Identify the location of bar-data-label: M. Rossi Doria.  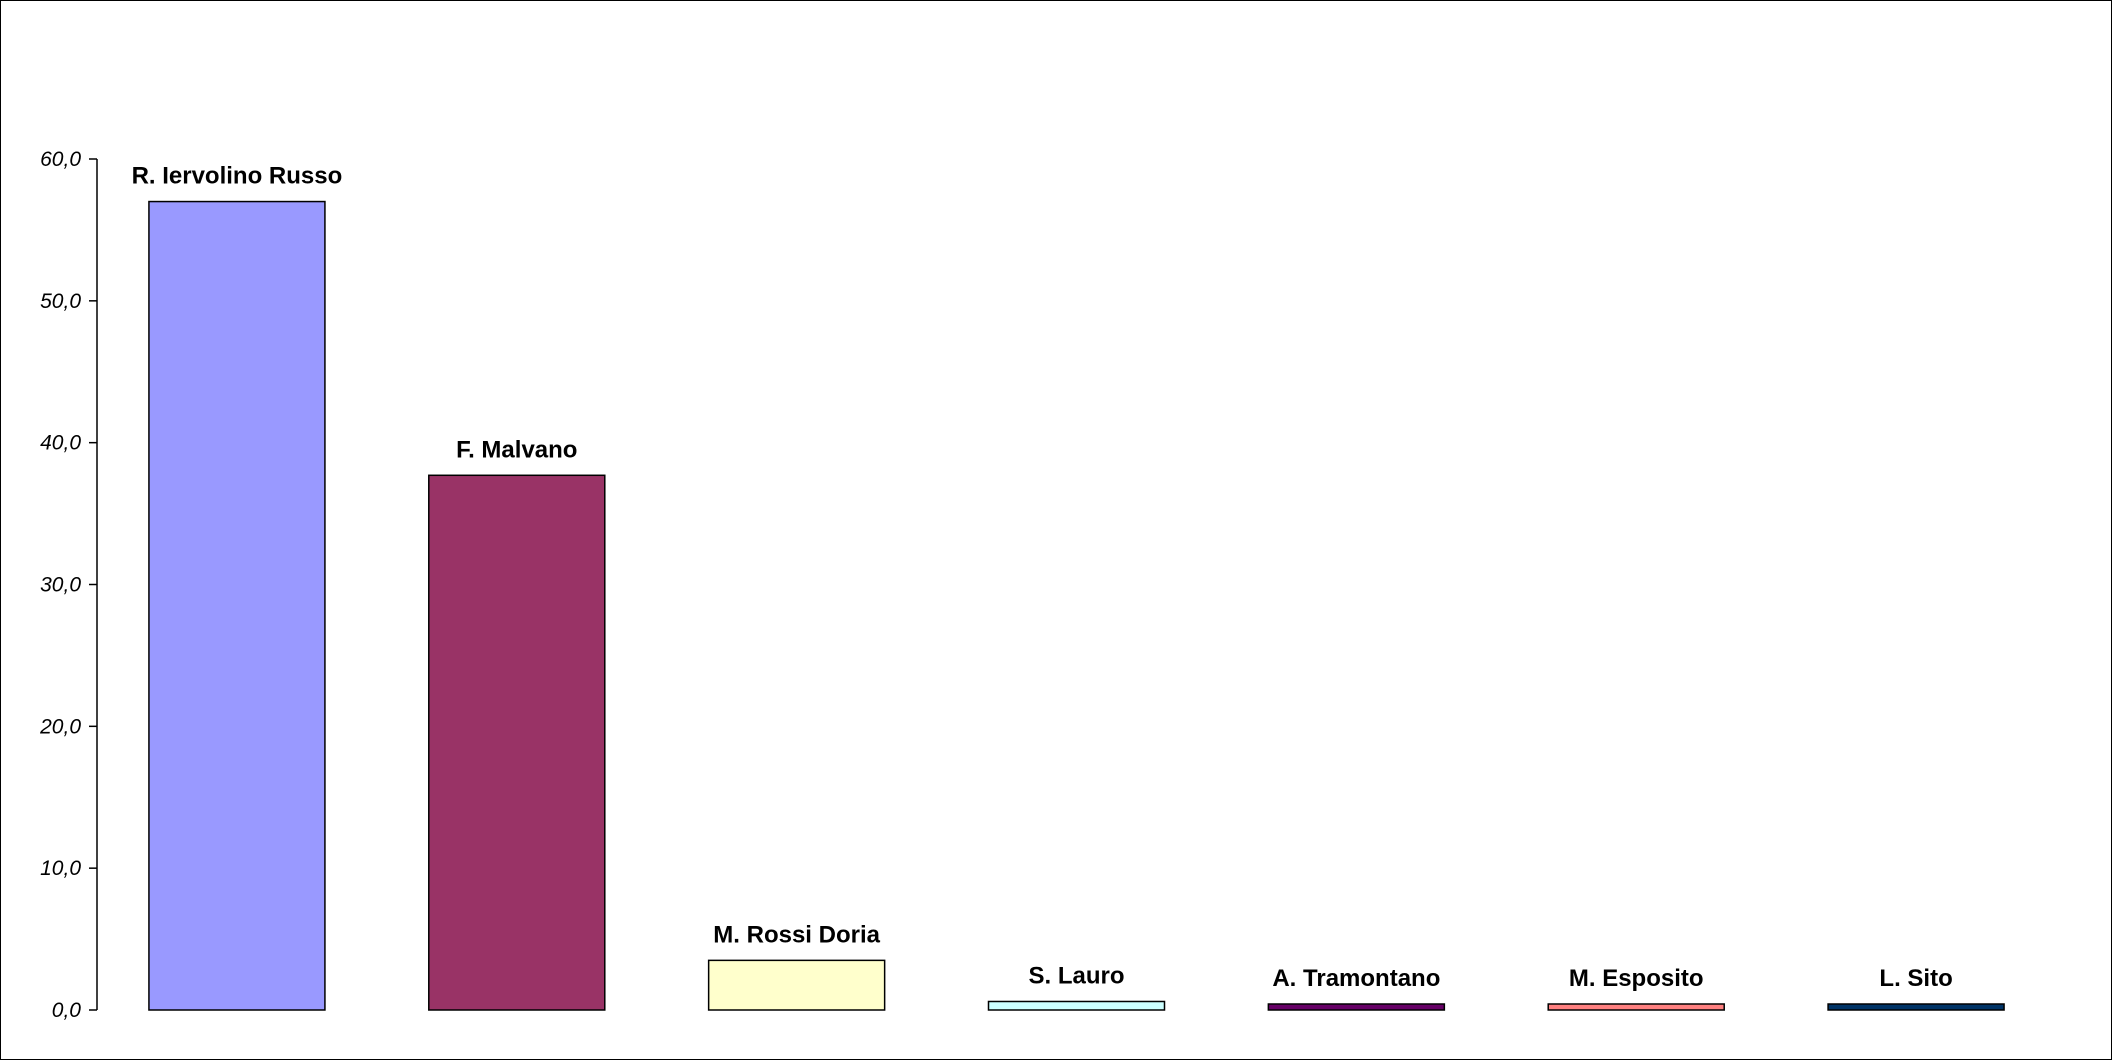
(796, 934).